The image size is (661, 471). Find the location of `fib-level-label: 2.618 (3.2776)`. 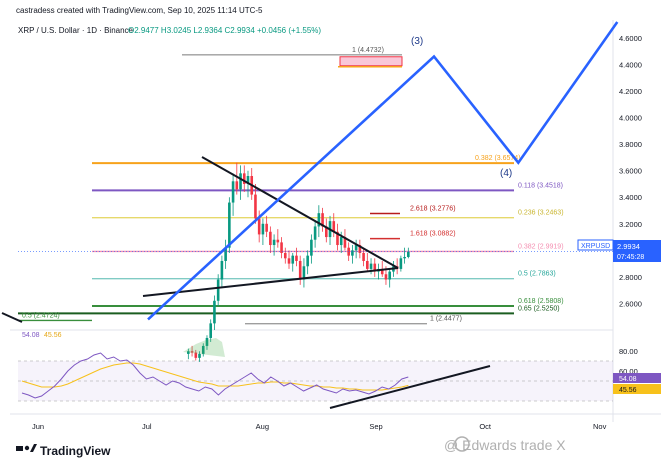

fib-level-label: 2.618 (3.2776) is located at coordinates (433, 208).